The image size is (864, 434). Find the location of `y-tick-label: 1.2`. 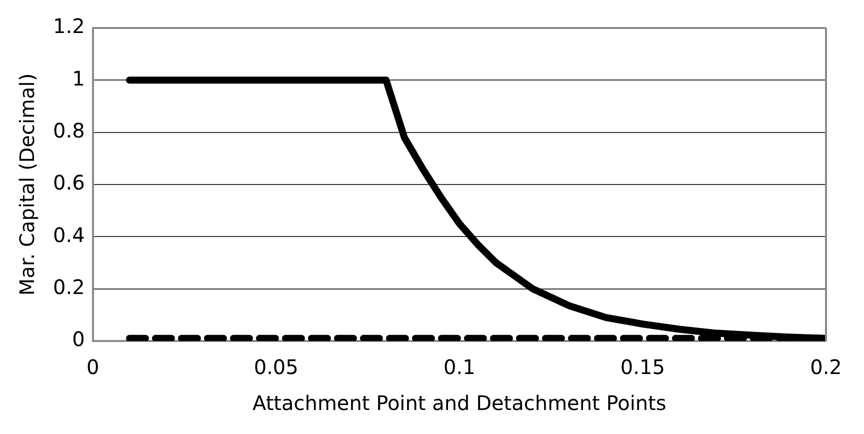

y-tick-label: 1.2 is located at coordinates (68, 26).